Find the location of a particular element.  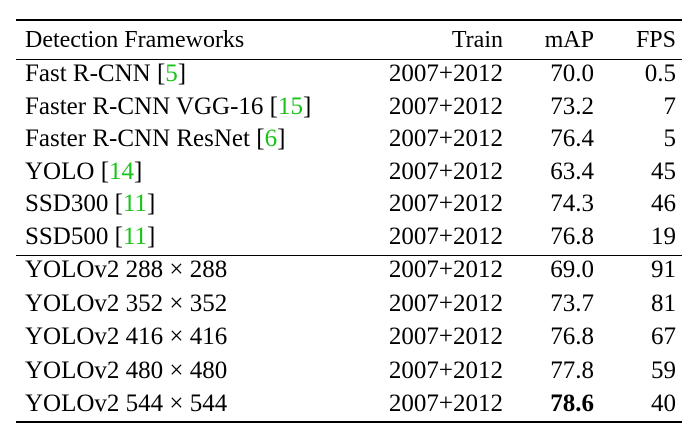

framework-cell: Faster R-CNN VGG-16 [15] is located at coordinates (168, 107).